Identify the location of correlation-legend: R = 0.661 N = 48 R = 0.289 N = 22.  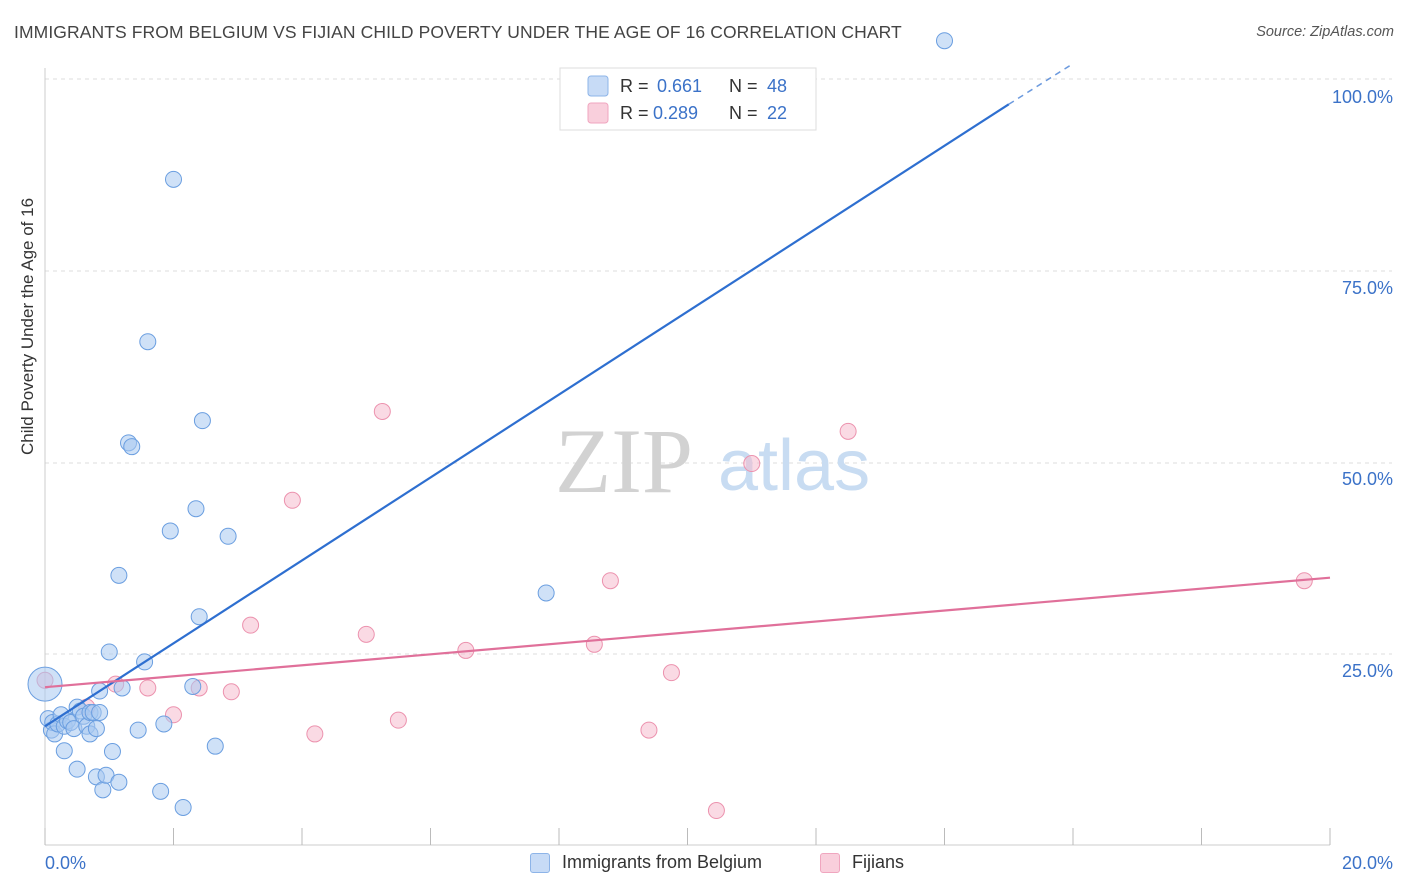
(688, 99).